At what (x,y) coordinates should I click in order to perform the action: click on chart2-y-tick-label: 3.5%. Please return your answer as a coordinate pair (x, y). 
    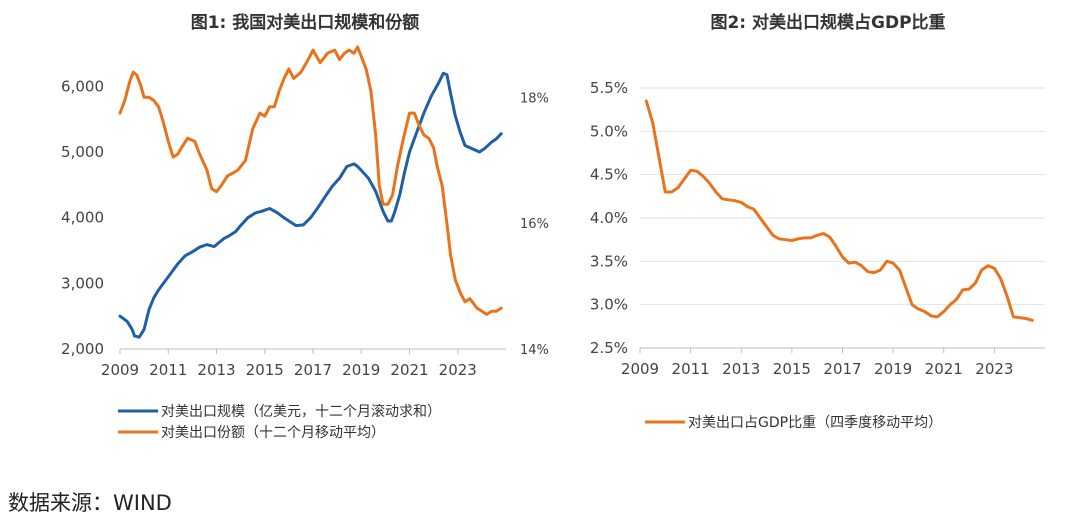
    Looking at the image, I should click on (609, 261).